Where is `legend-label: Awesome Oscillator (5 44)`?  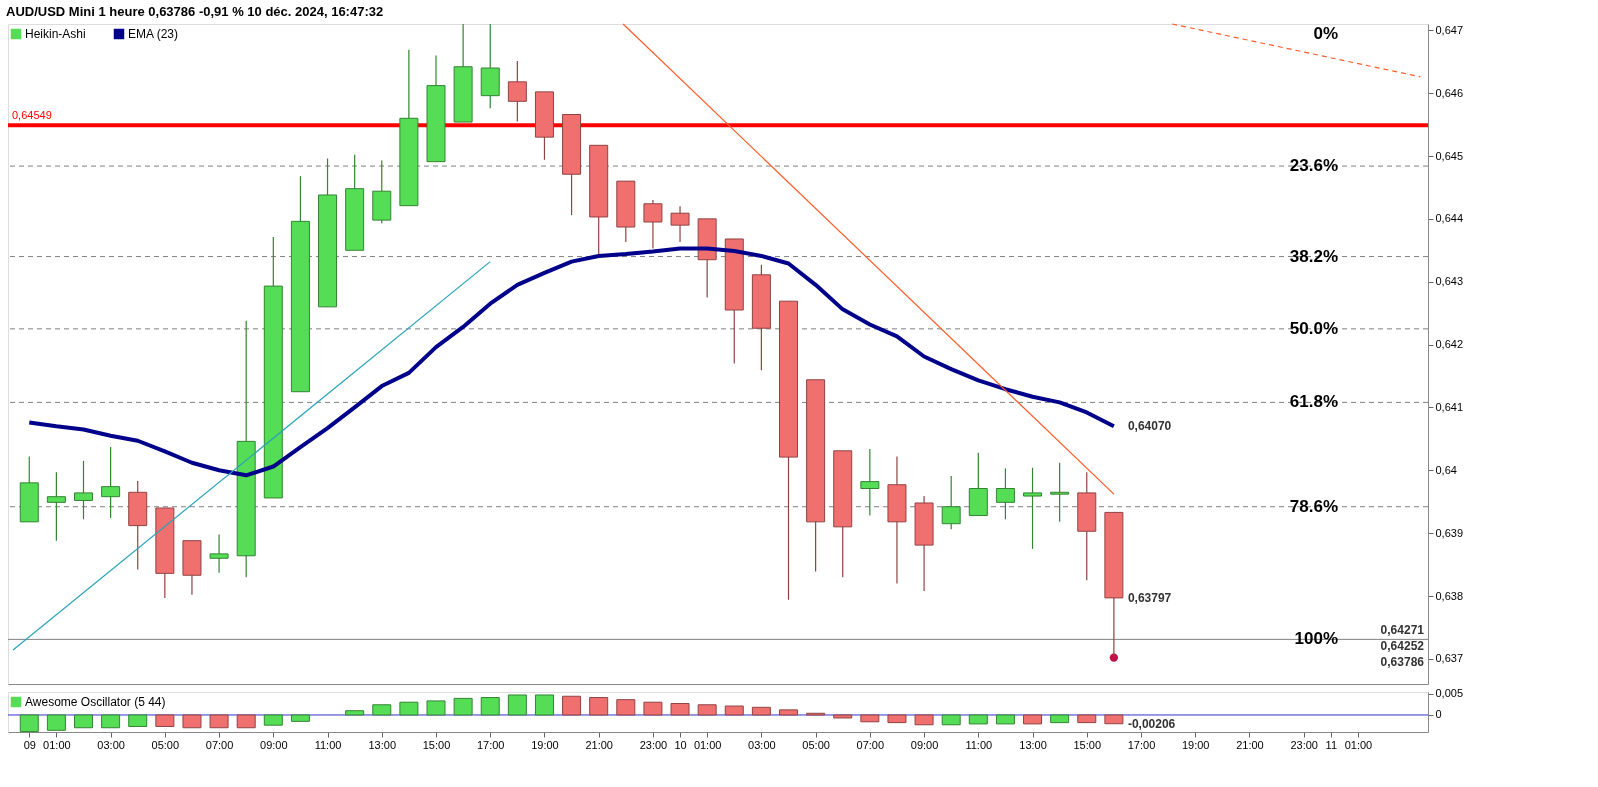
legend-label: Awesome Oscillator (5 44) is located at coordinates (95, 702).